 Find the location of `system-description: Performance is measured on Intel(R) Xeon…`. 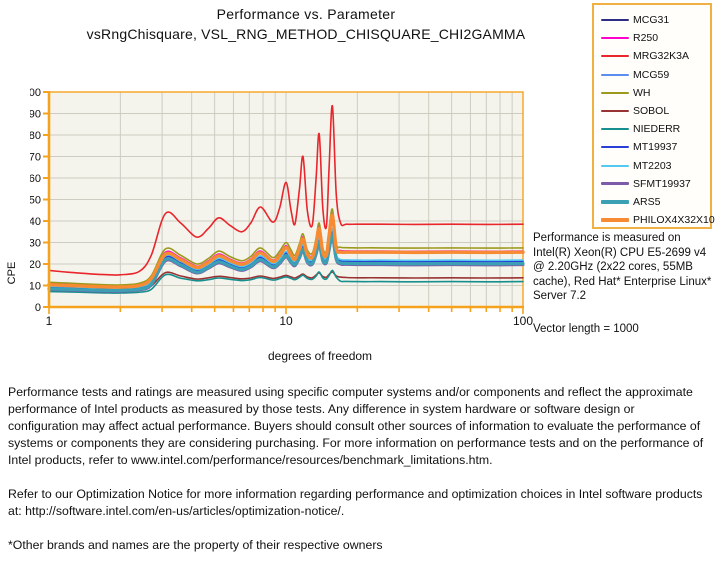

system-description: Performance is measured on Intel(R) Xeon… is located at coordinates (622, 267).